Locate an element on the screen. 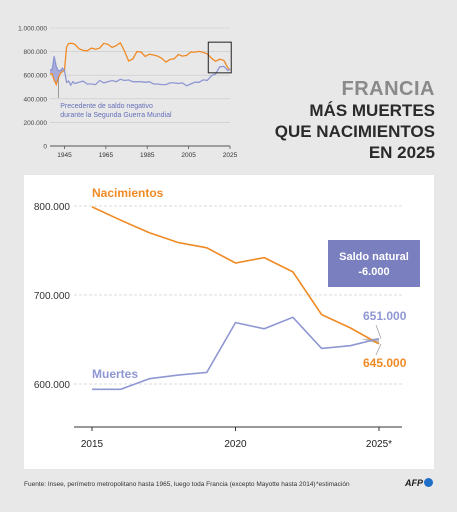 The image size is (457, 512). small-y-tick-label: 1.000.000 is located at coordinates (32, 29).